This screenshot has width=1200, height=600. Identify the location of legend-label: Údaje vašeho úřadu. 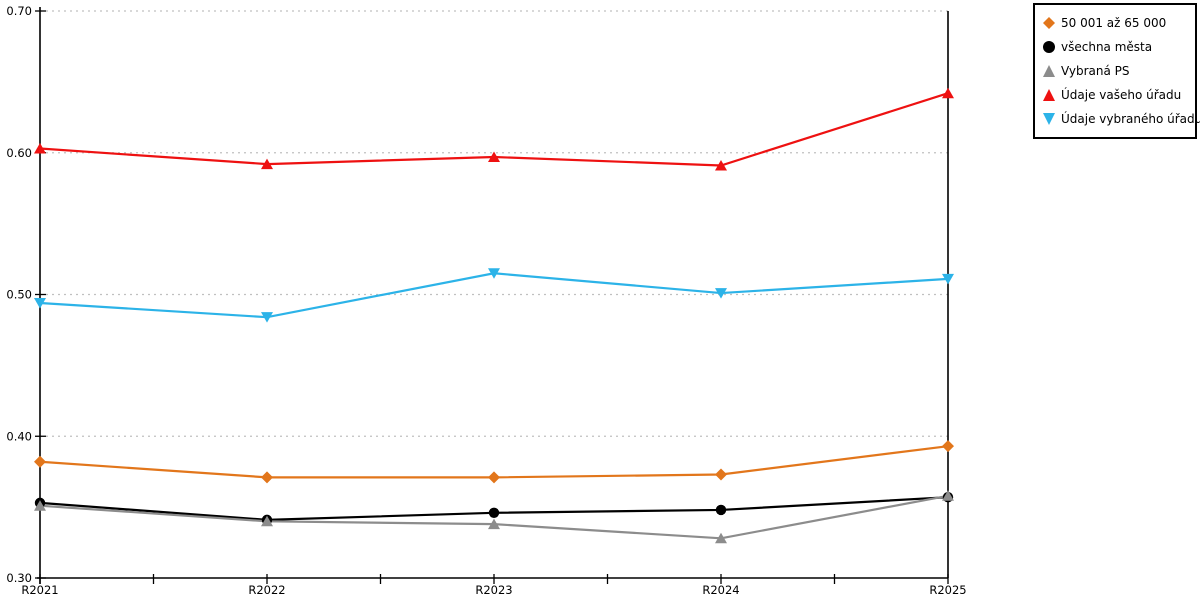
(1121, 95).